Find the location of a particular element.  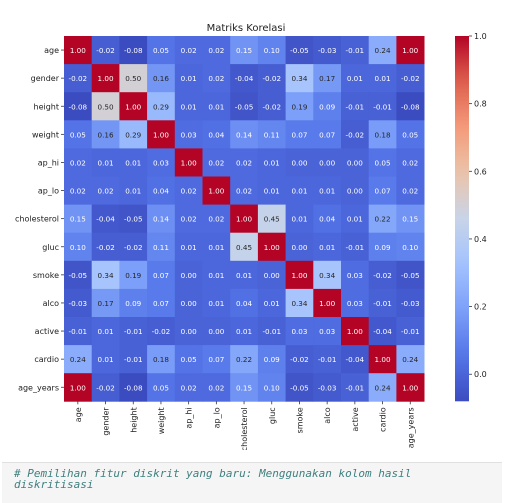

x-tick-label: cholesterol is located at coordinates (244, 428).